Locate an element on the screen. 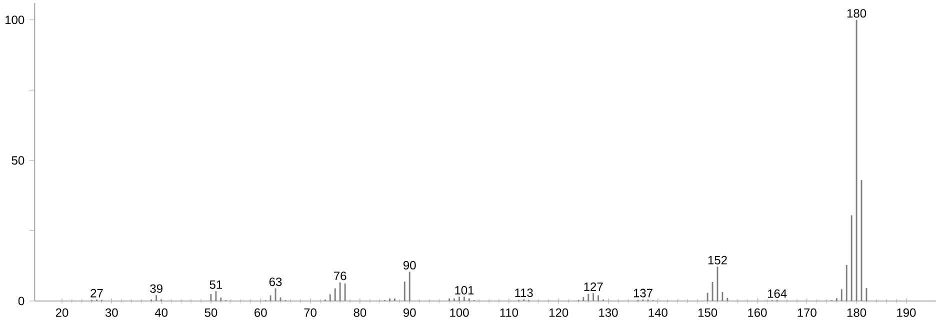  annotation: 90 is located at coordinates (409, 265).